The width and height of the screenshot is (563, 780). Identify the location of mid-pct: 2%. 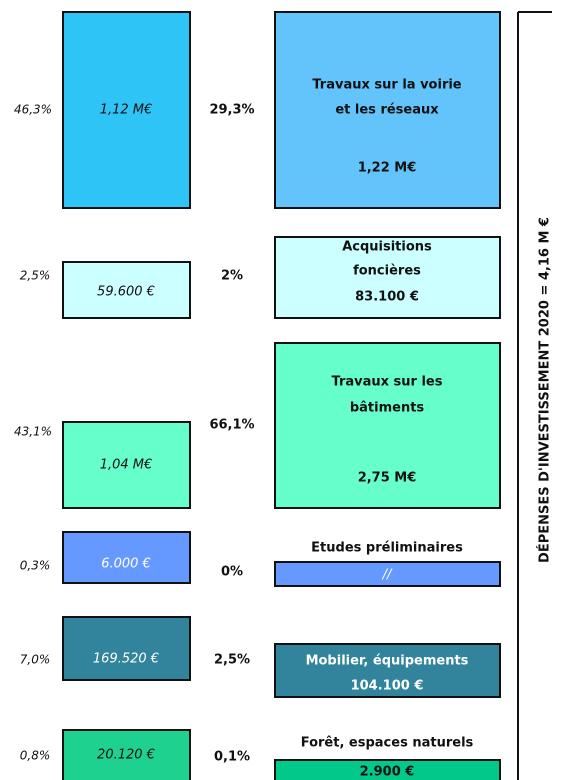
(232, 276).